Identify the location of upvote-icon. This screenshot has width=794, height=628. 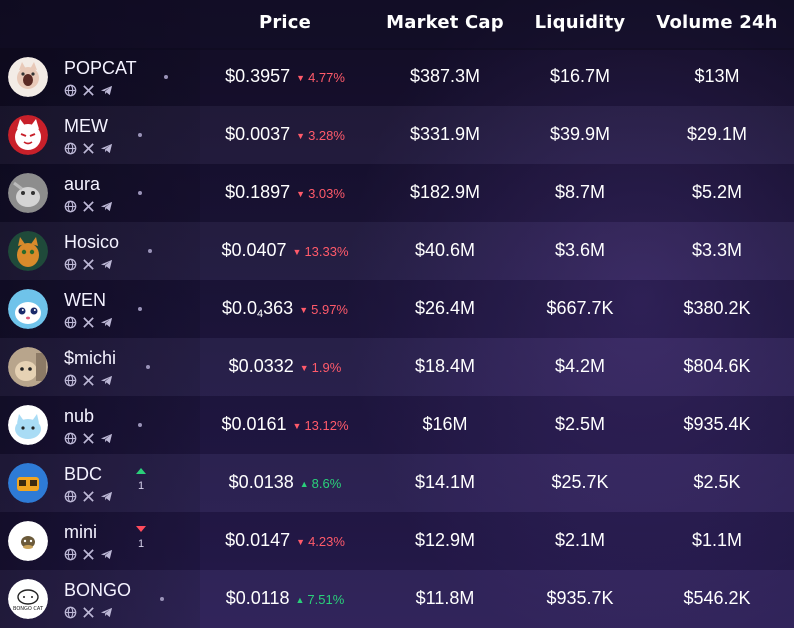
(141, 471).